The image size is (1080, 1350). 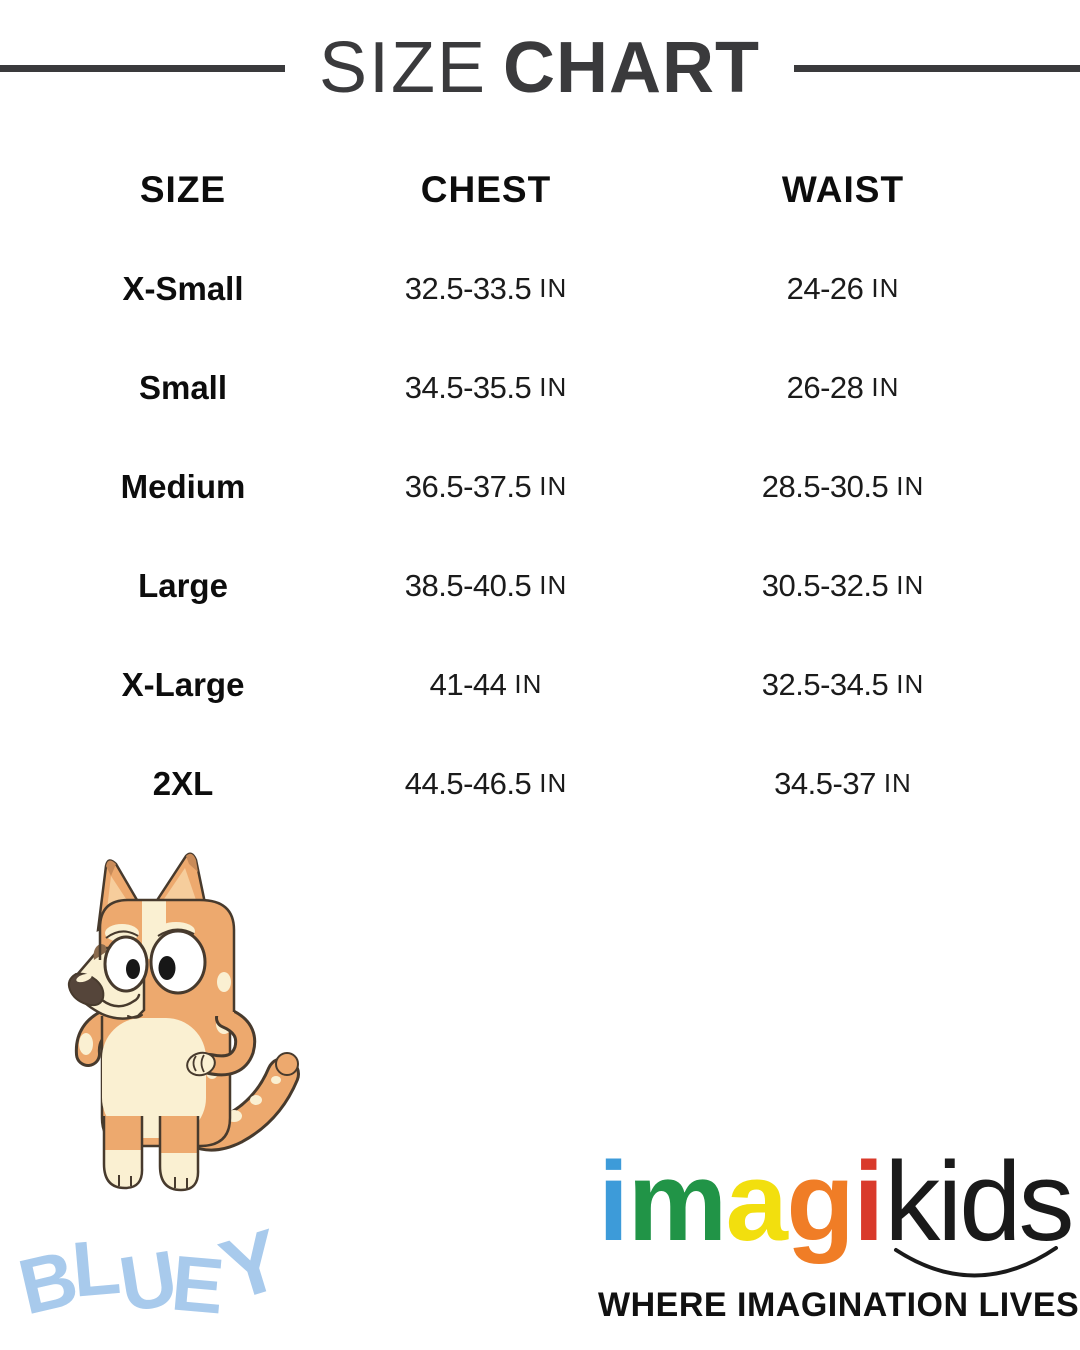 I want to click on imagi-letter: m, so click(x=677, y=1201).